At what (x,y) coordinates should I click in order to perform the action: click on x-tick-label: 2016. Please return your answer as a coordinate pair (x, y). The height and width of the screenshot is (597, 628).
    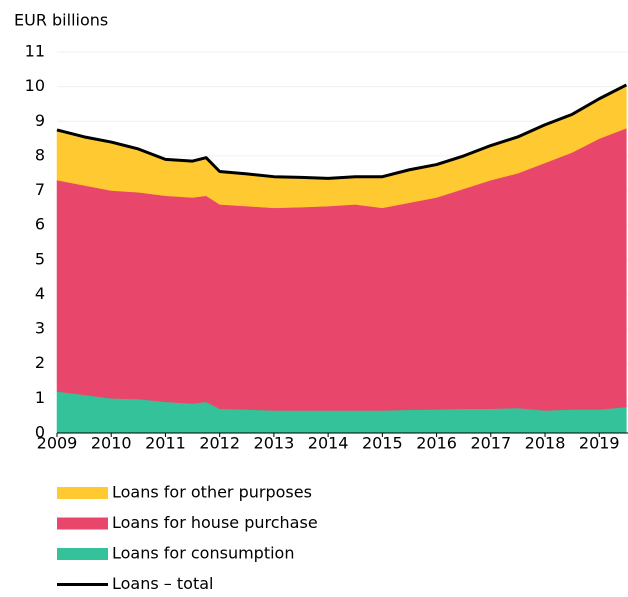
    Looking at the image, I should click on (436, 443).